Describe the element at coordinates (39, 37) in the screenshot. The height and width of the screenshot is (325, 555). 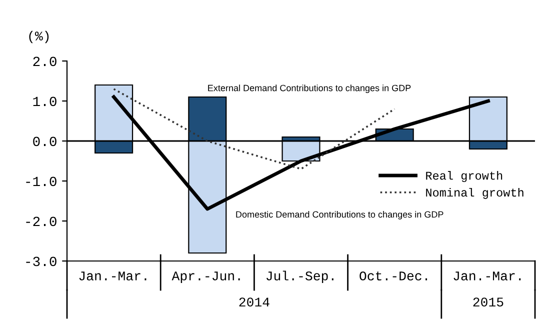
I see `y-axis-title: (%)` at that location.